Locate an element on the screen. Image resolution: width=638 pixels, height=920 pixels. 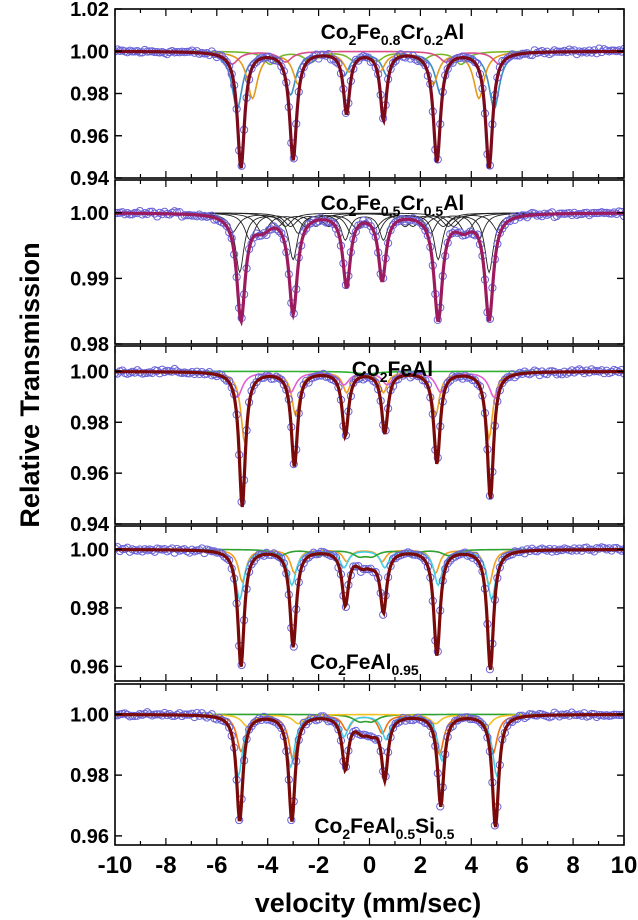
x-tick-label: 4 is located at coordinates (472, 865).